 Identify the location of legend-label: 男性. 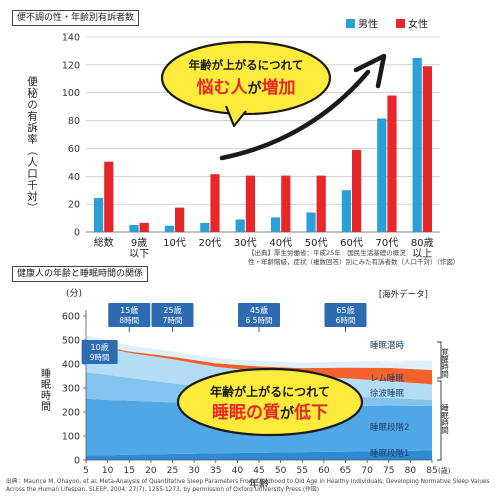
(368, 24).